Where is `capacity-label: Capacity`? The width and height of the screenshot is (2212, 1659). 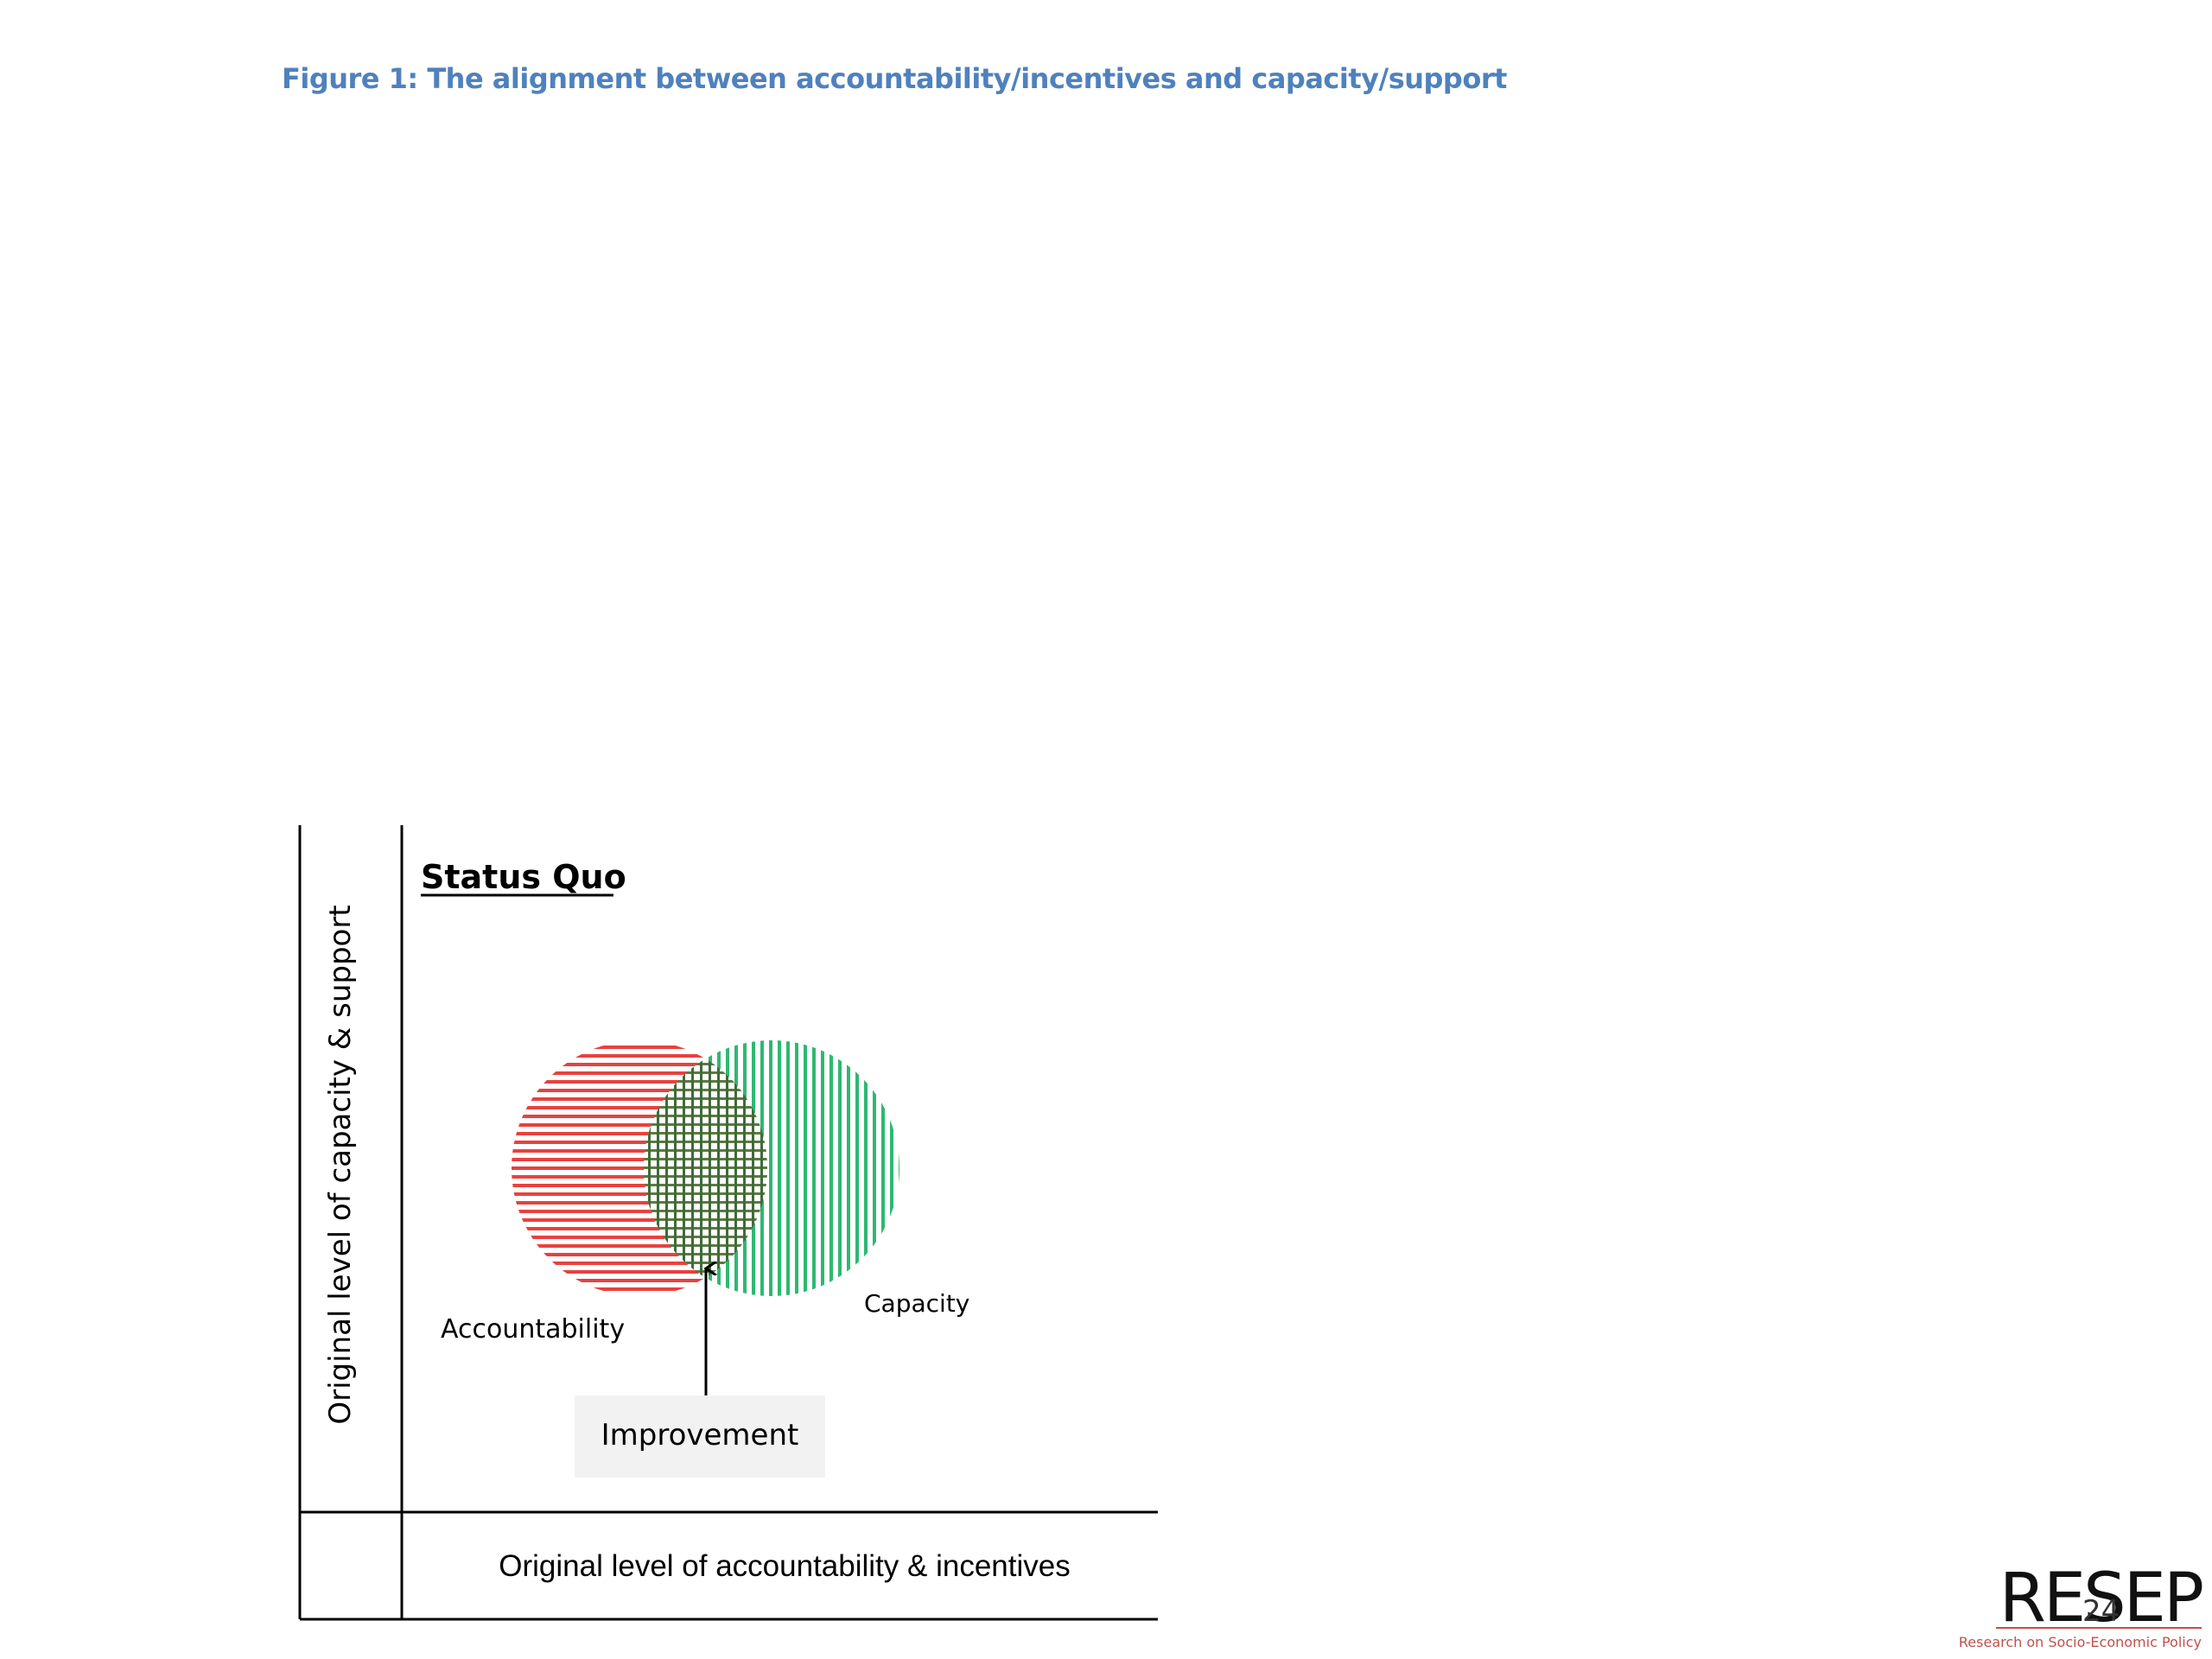
capacity-label: Capacity is located at coordinates (916, 1303).